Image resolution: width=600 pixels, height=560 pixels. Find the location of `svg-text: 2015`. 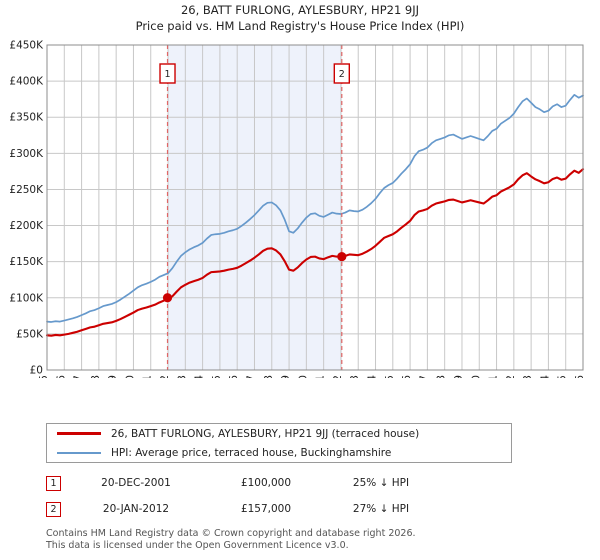

svg-text: 2015 is located at coordinates (390, 376).